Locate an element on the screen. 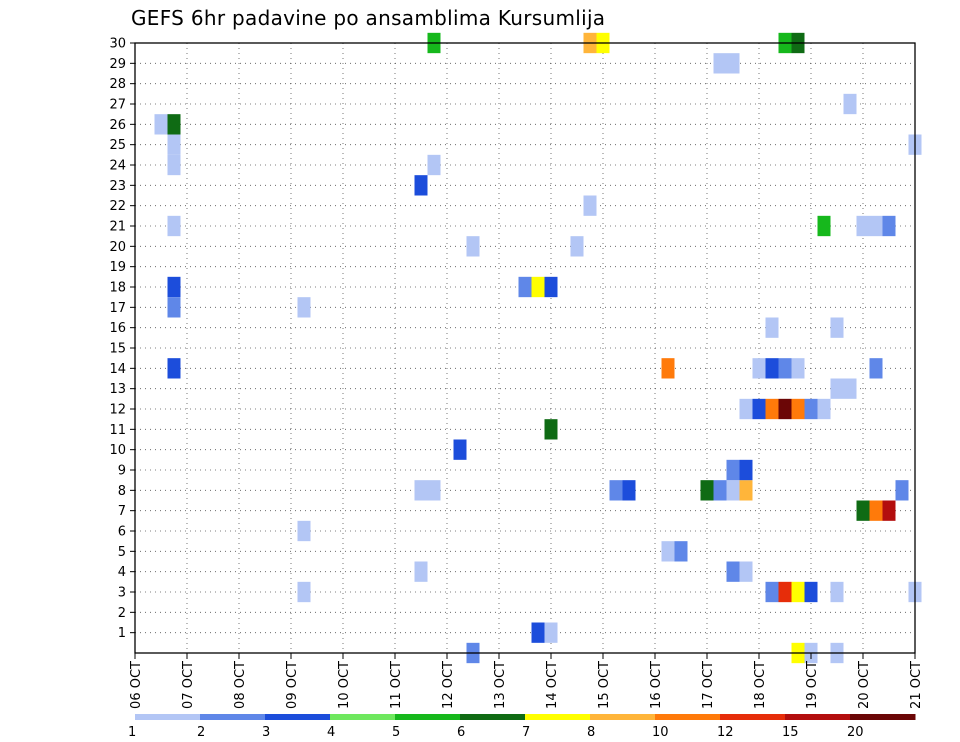 The image size is (960, 742). legend-label: 20 is located at coordinates (855, 732).